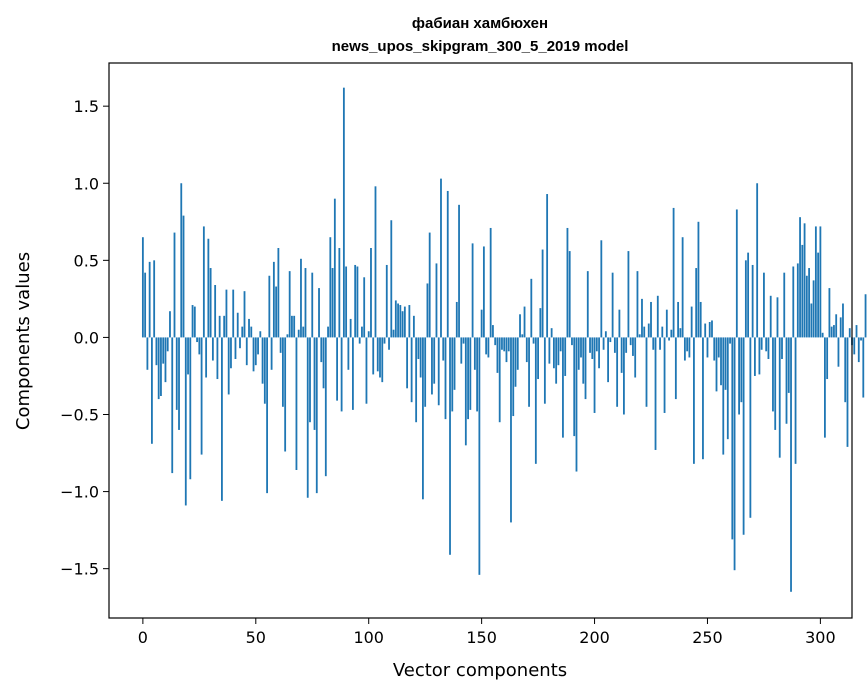 Image resolution: width=867 pixels, height=696 pixels. I want to click on x-tick-label: 100, so click(368, 637).